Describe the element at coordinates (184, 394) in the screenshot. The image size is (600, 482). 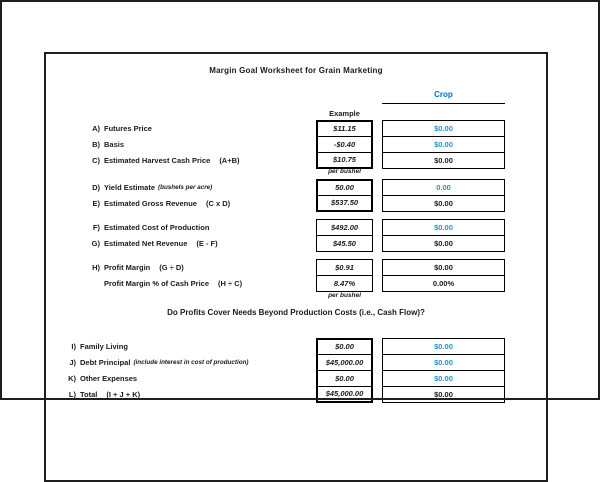
I see `row-label-total: L) Total (I + J + K)` at that location.